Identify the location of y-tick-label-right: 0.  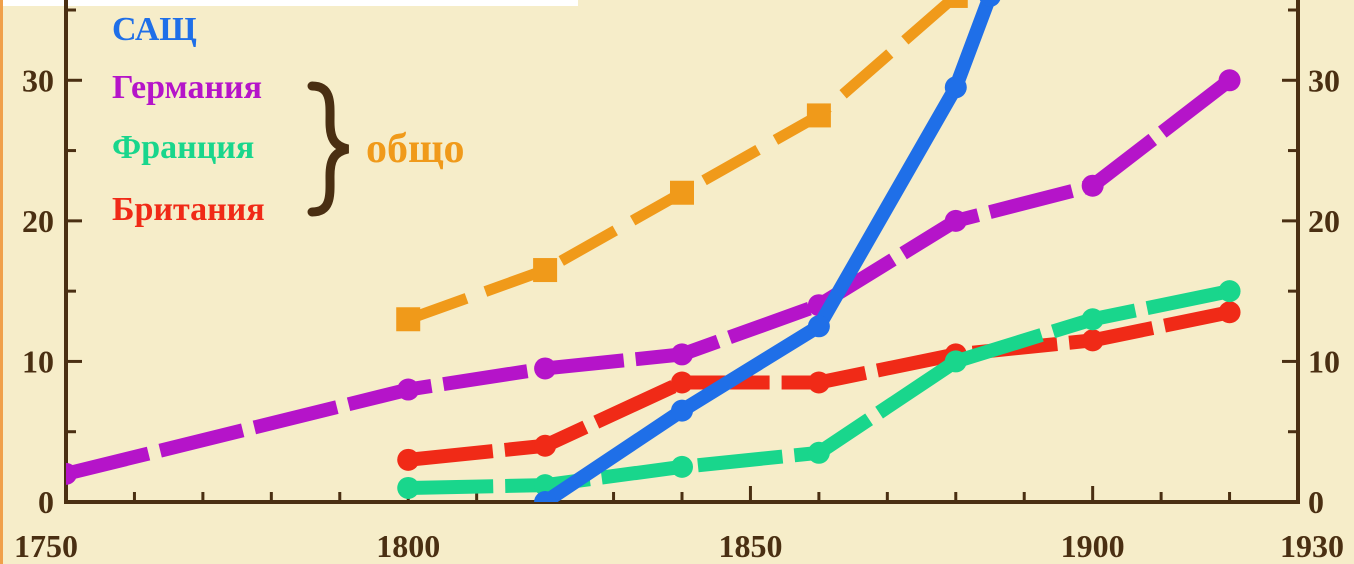
(1316, 502).